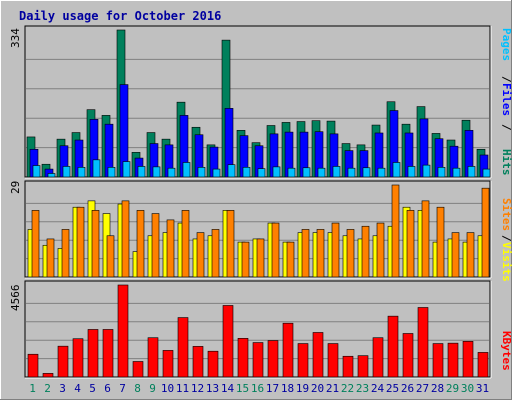  What do you see at coordinates (47, 388) in the screenshot?
I see `x-label-day-2: 2` at bounding box center [47, 388].